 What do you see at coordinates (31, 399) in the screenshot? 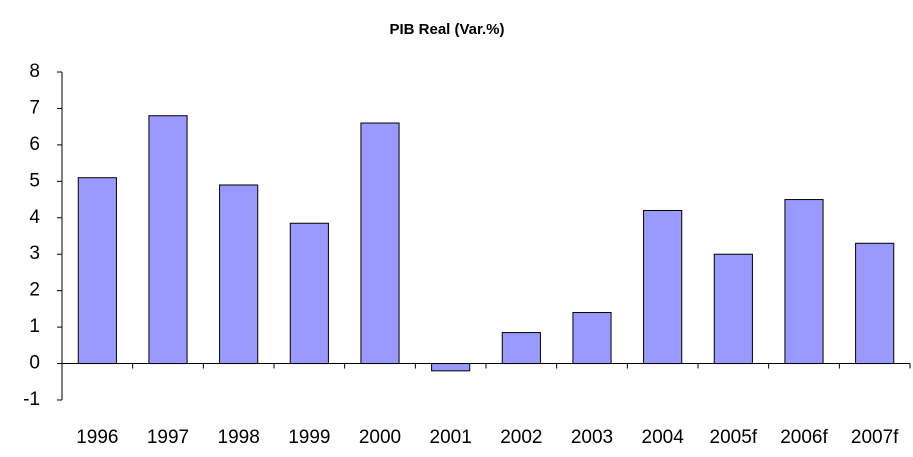
I see `y-tick-label: -1` at bounding box center [31, 399].